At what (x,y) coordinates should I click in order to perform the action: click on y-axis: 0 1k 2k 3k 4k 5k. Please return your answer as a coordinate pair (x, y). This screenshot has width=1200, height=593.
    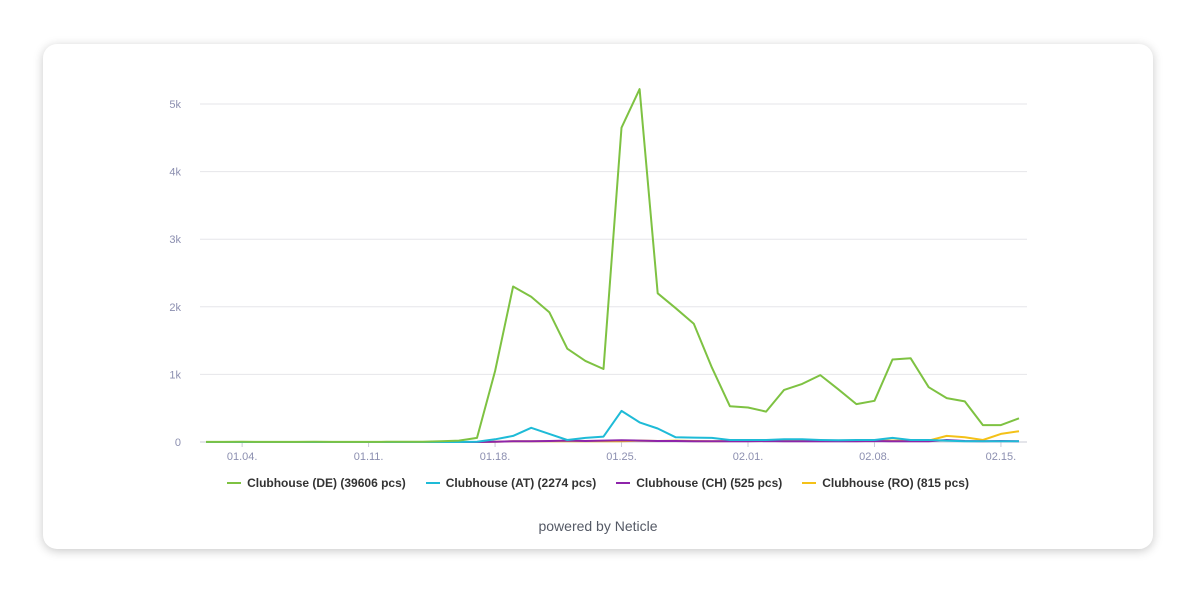
    Looking at the image, I should click on (175, 274).